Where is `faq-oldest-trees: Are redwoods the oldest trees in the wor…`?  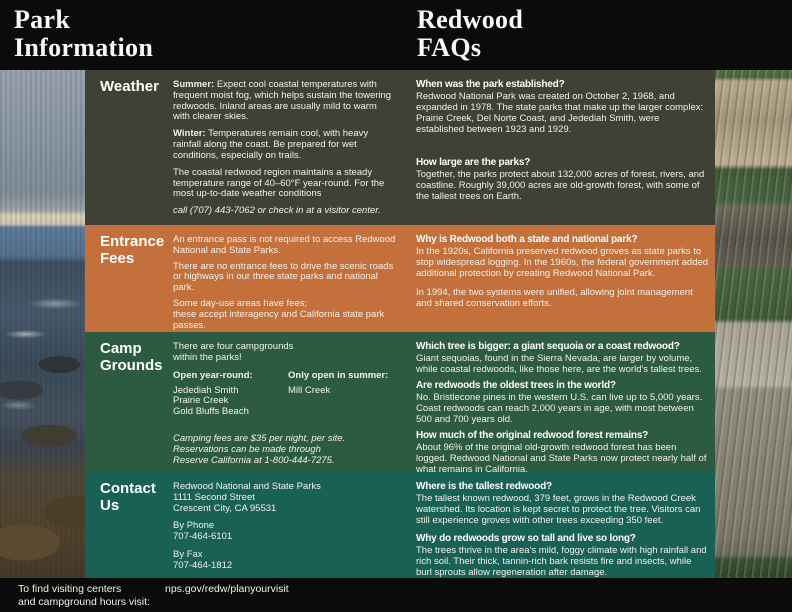
faq-oldest-trees: Are redwoods the oldest trees in the wor… is located at coordinates (562, 402).